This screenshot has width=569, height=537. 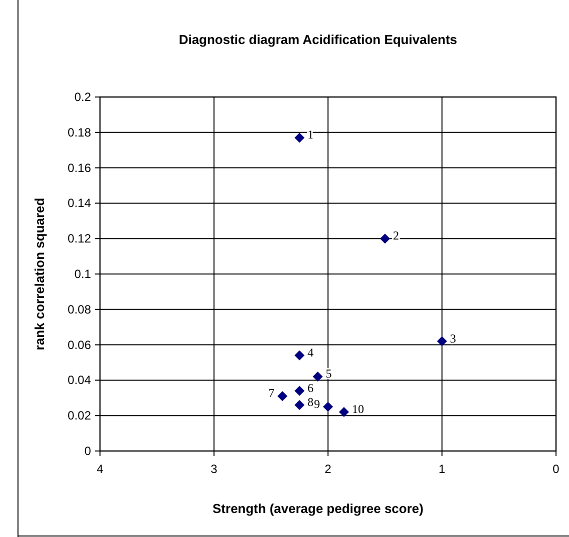 I want to click on y-tick-label: 0.06, so click(x=80, y=345).